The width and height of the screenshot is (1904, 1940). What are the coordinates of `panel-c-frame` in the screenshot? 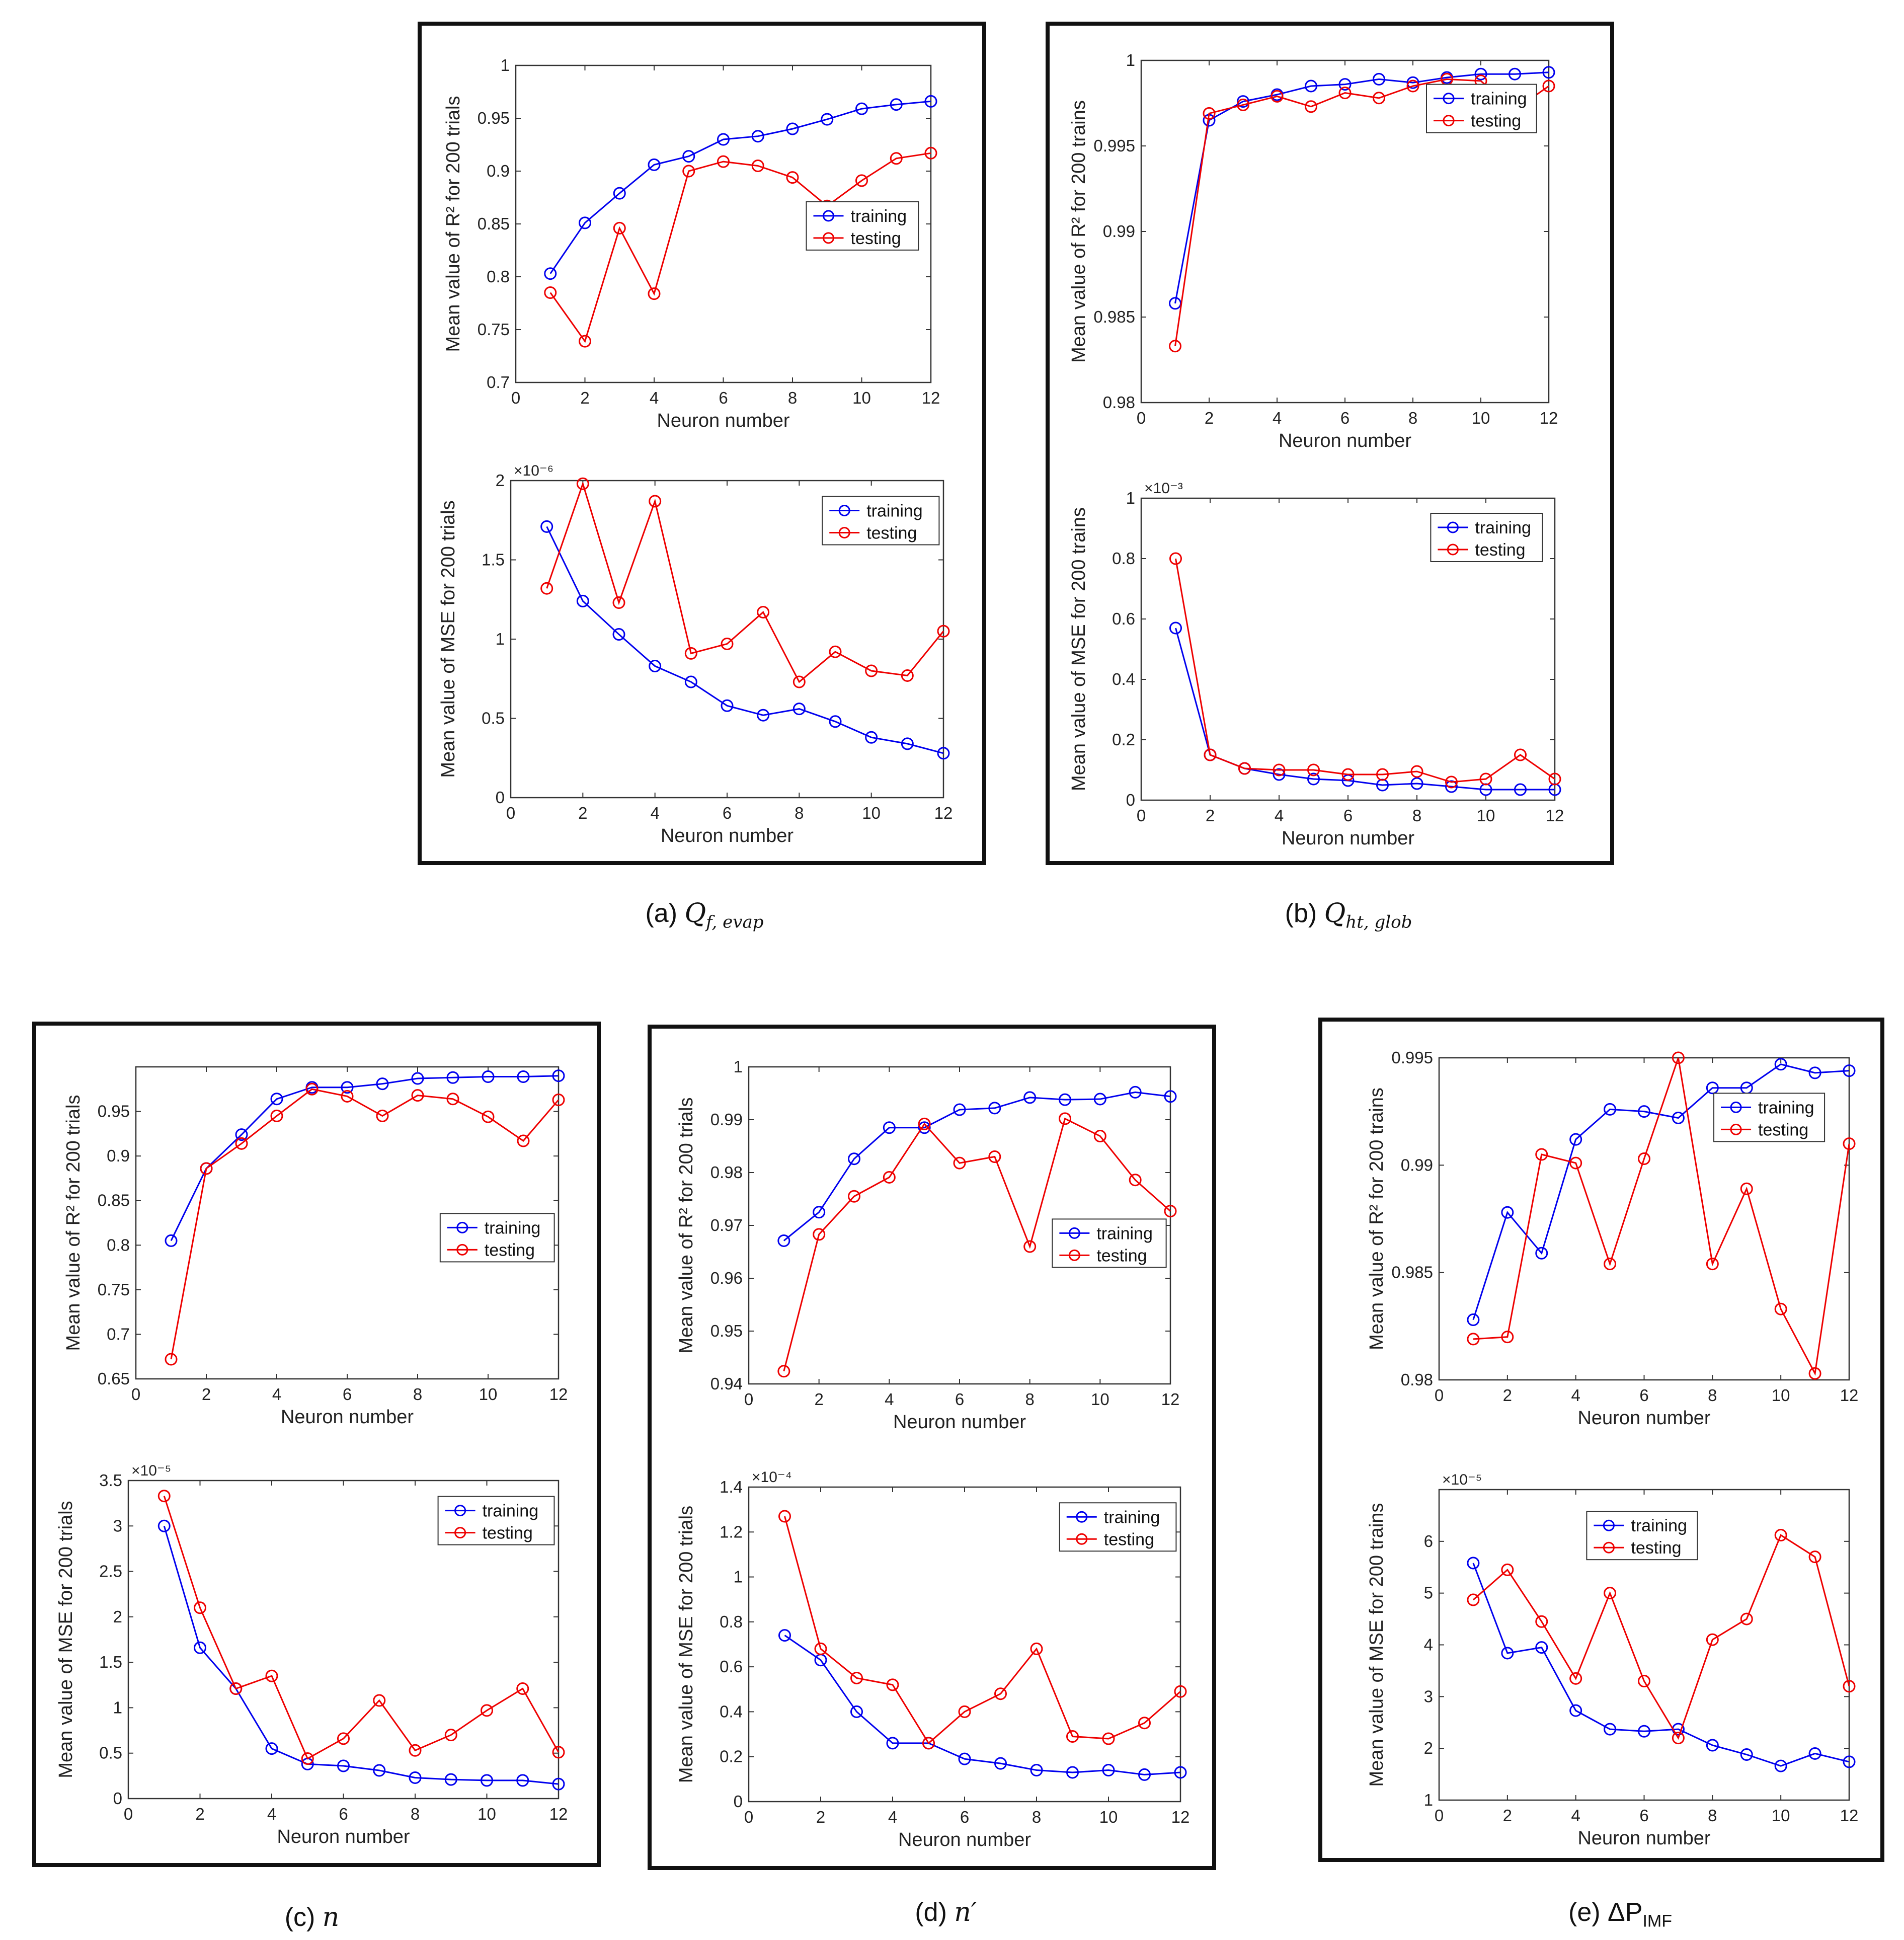 It's located at (316, 1444).